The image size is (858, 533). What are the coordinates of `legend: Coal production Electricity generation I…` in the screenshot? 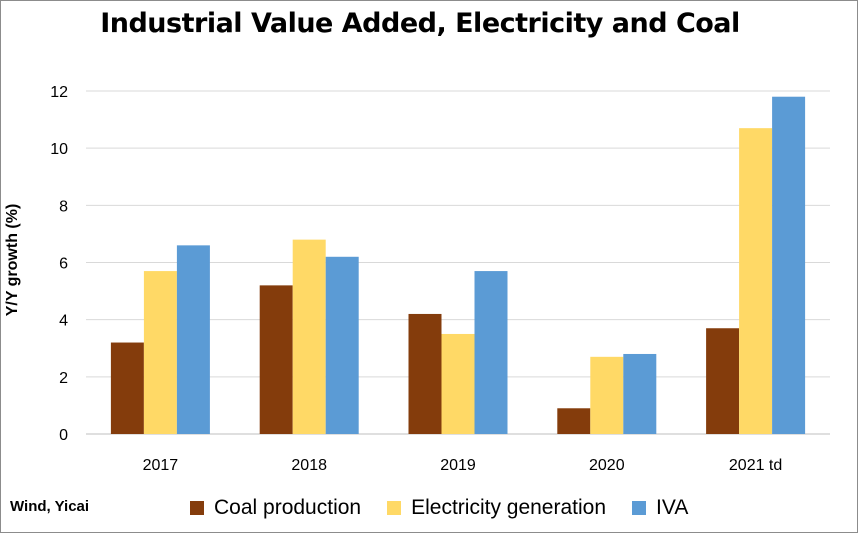 It's located at (452, 508).